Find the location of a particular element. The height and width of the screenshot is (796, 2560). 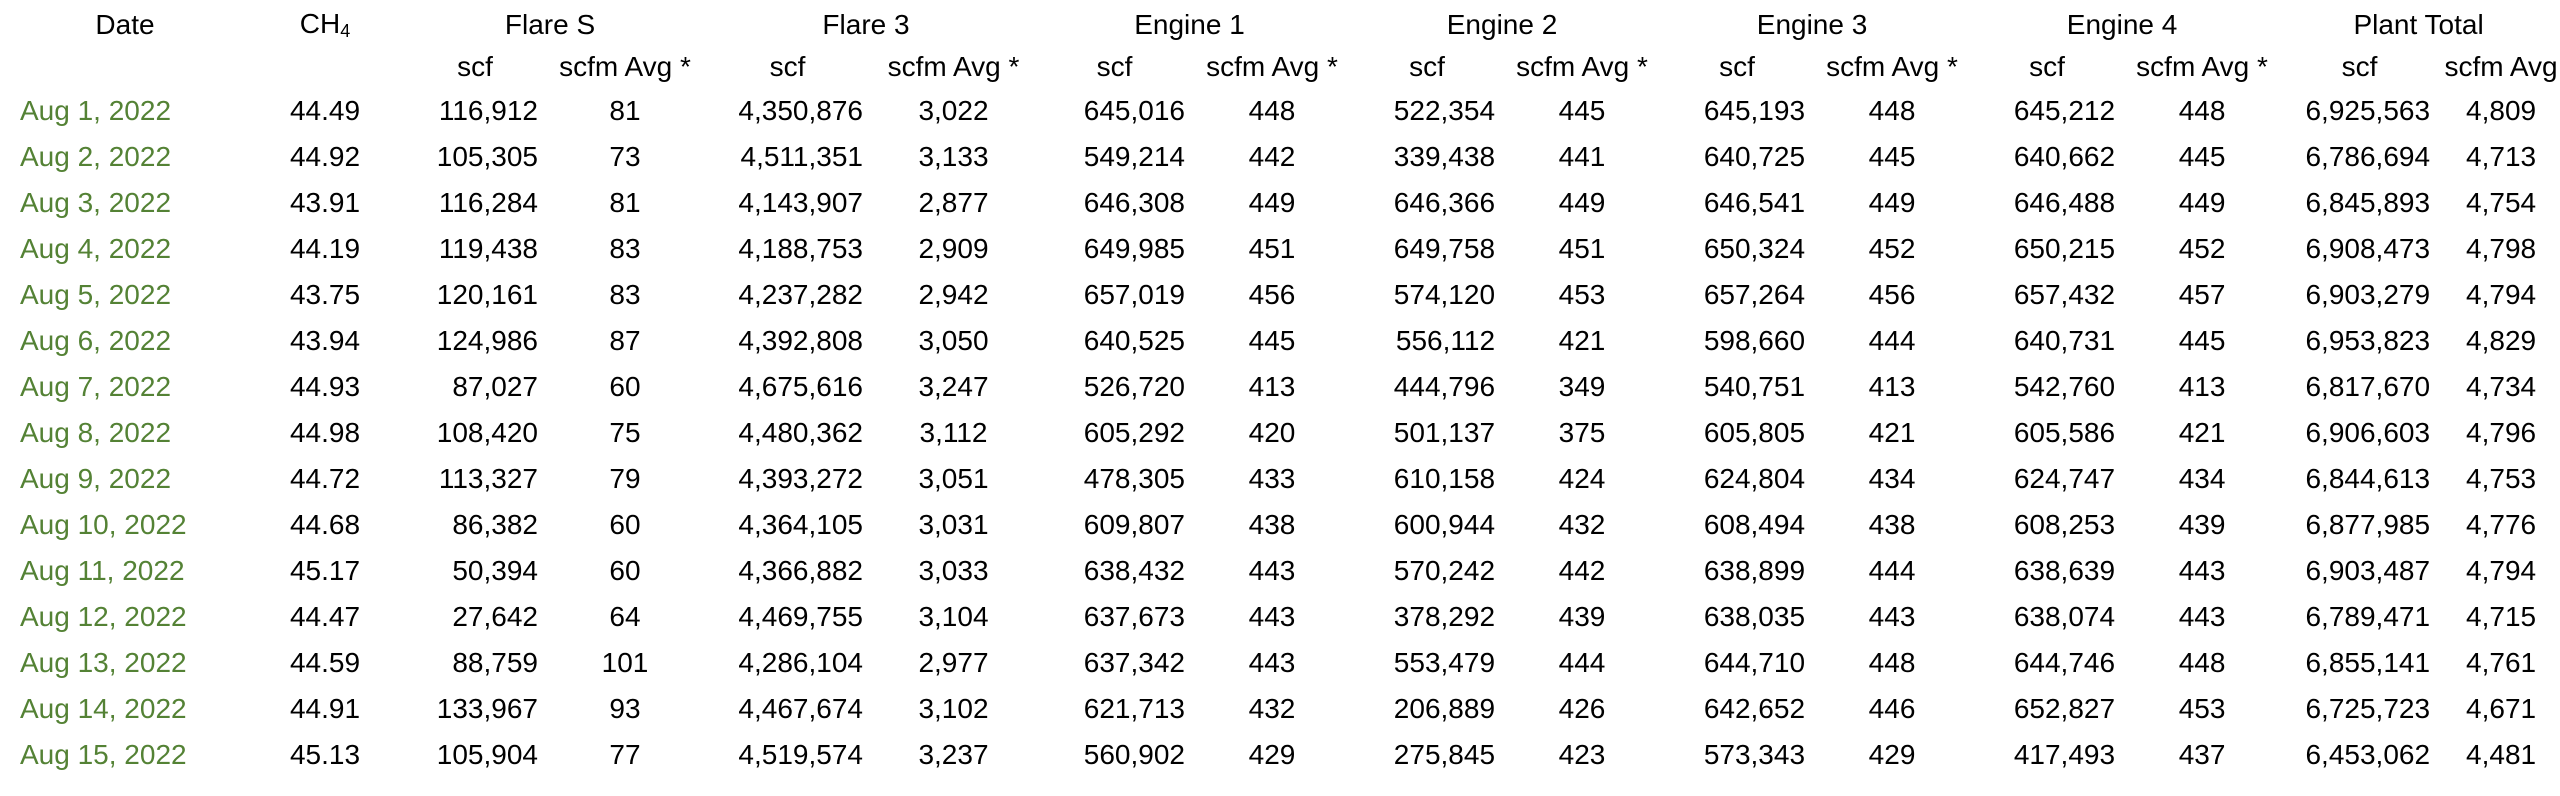

group-header-plant-total: Plant Total is located at coordinates (2418, 24).